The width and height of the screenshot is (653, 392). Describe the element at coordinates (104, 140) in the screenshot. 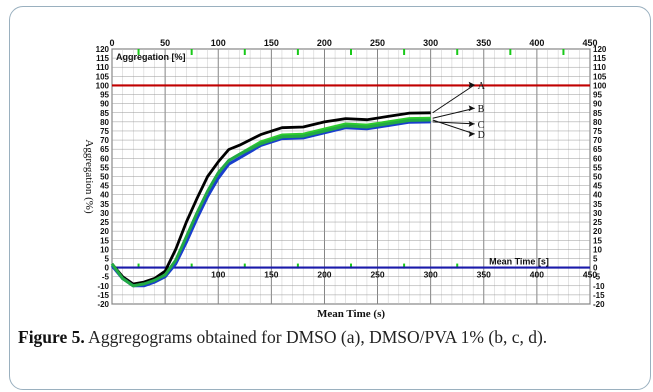

I see `y-tick-label-left: 70` at that location.